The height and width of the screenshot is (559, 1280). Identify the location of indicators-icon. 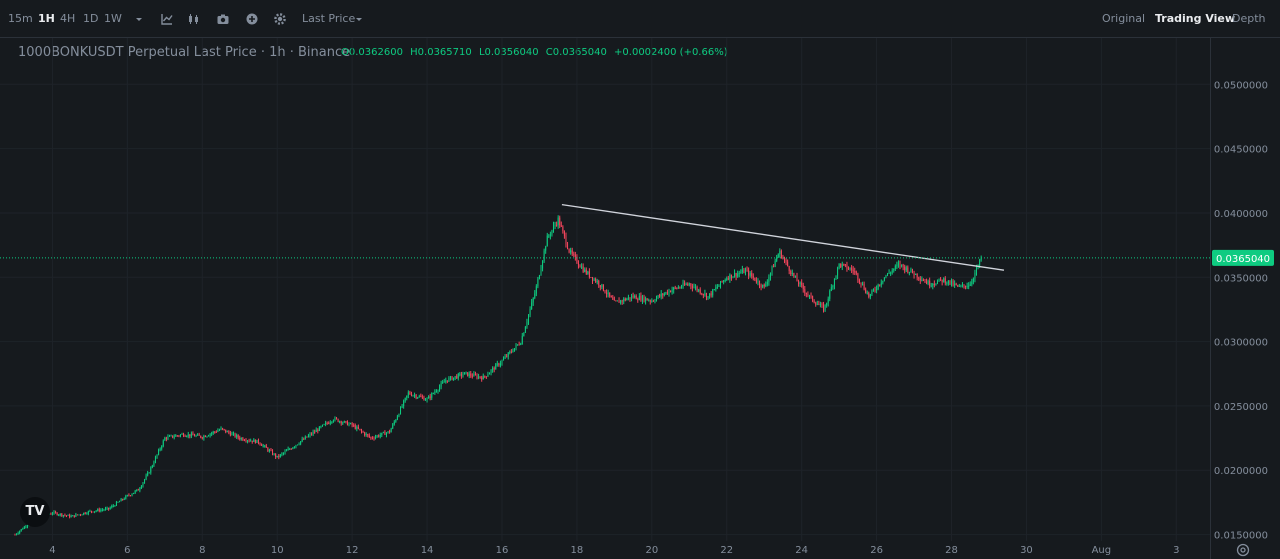
(167, 19).